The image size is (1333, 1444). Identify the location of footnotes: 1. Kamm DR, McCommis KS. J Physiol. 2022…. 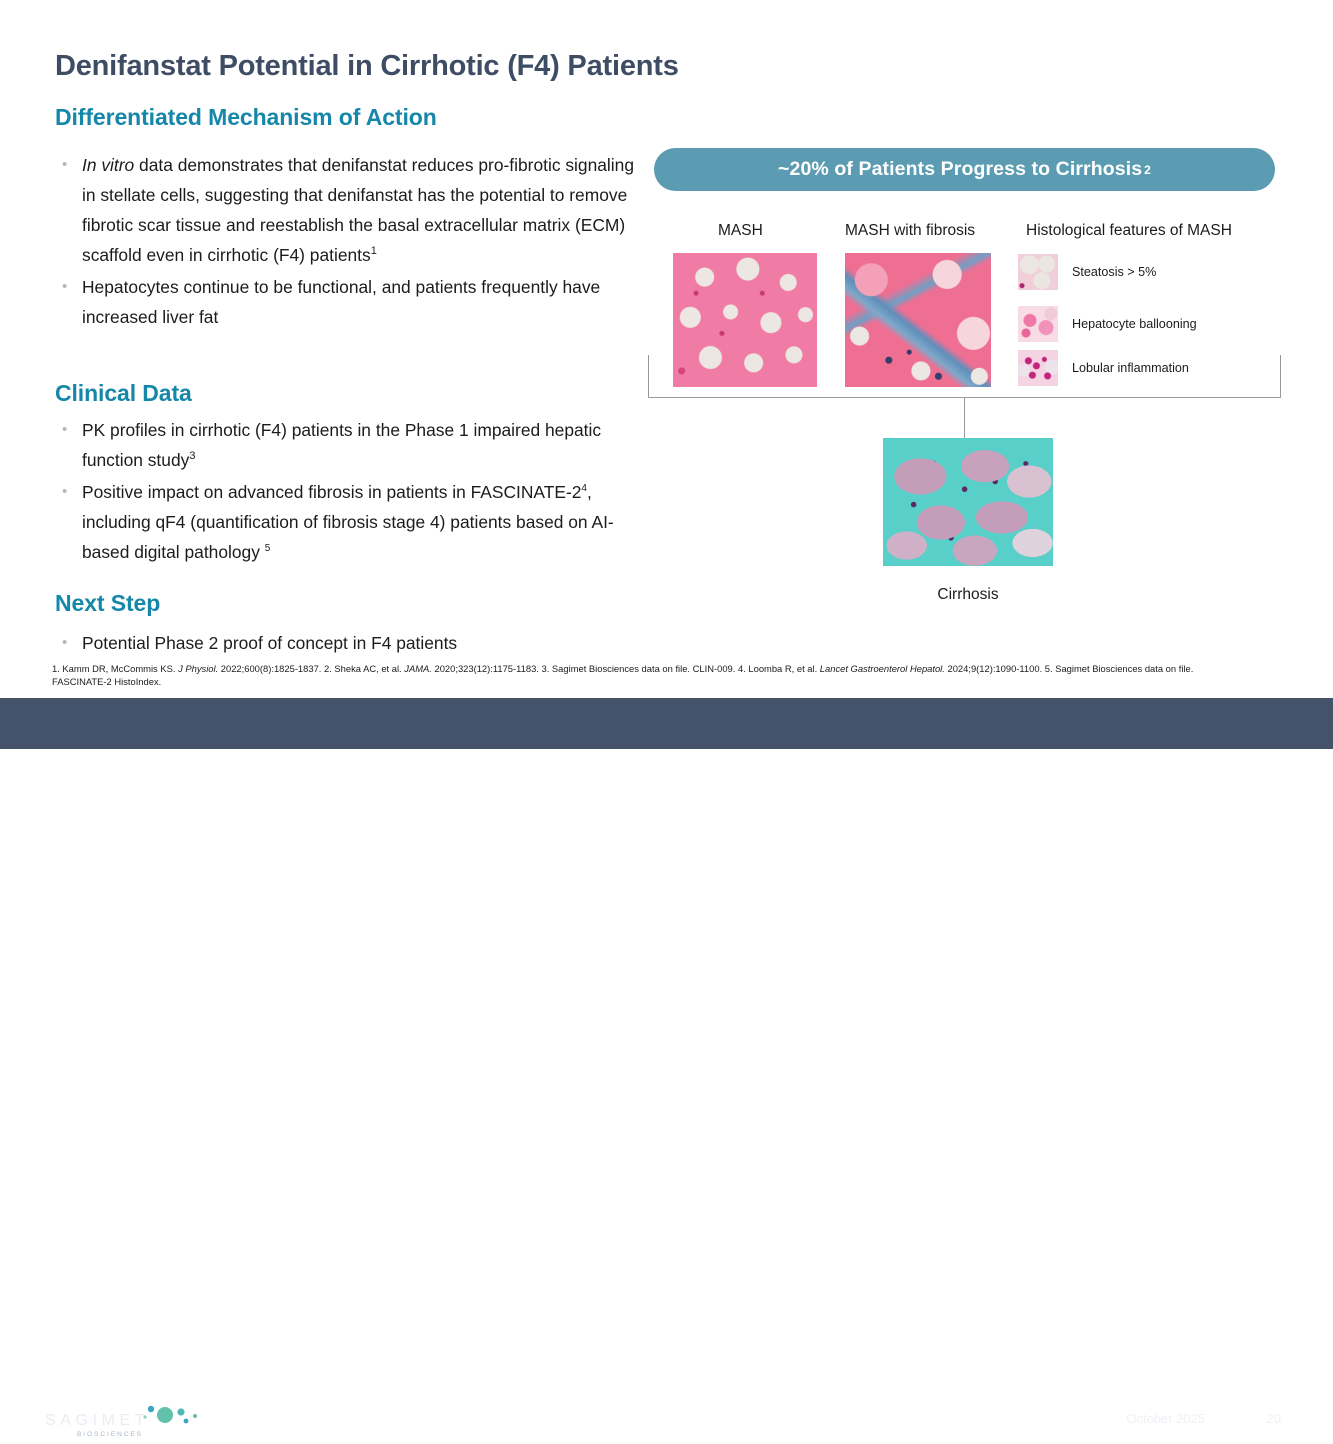
(642, 675).